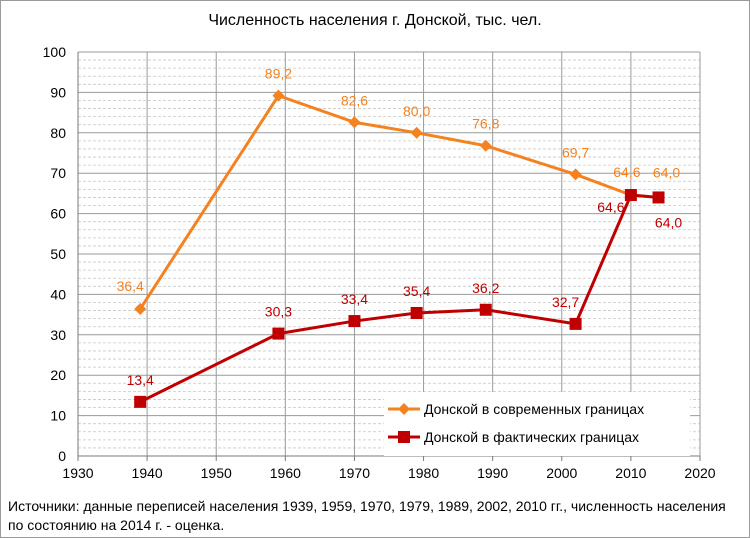 This screenshot has width=750, height=538. Describe the element at coordinates (58, 254) in the screenshot. I see `y-tick-label: 50` at that location.